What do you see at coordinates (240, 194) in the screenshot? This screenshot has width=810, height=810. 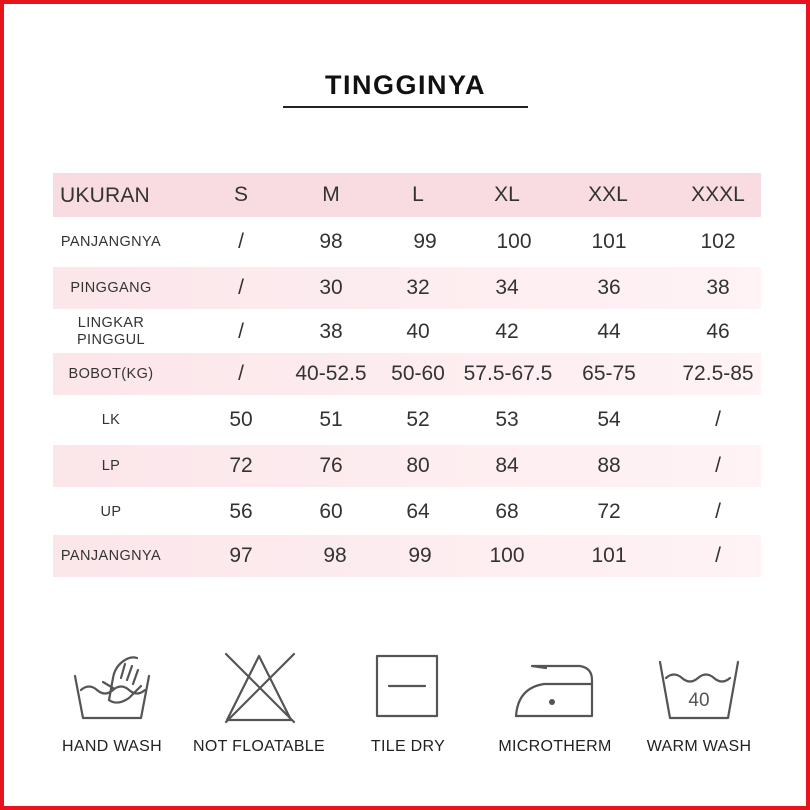 I see `header-size-s: S` at bounding box center [240, 194].